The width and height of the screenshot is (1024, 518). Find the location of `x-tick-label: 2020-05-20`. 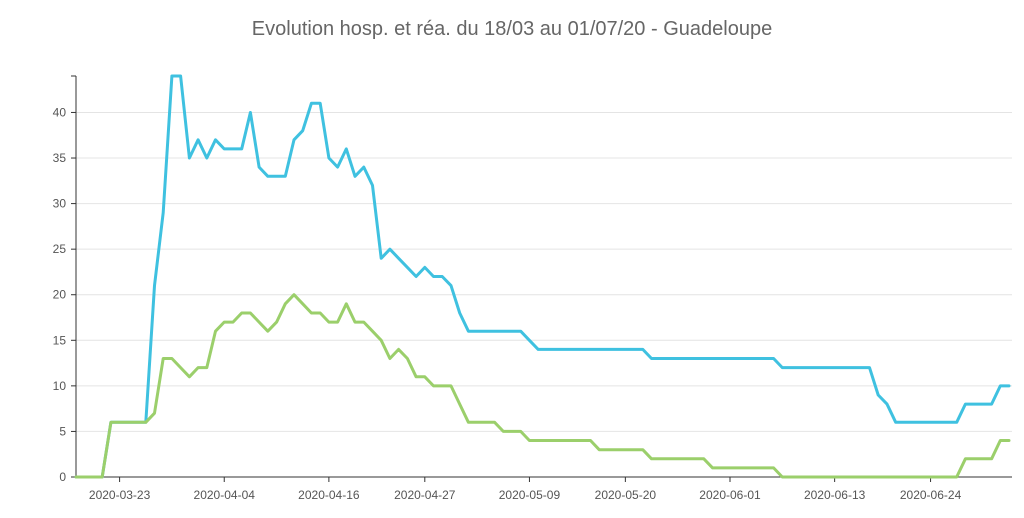

x-tick-label: 2020-05-20 is located at coordinates (626, 495).